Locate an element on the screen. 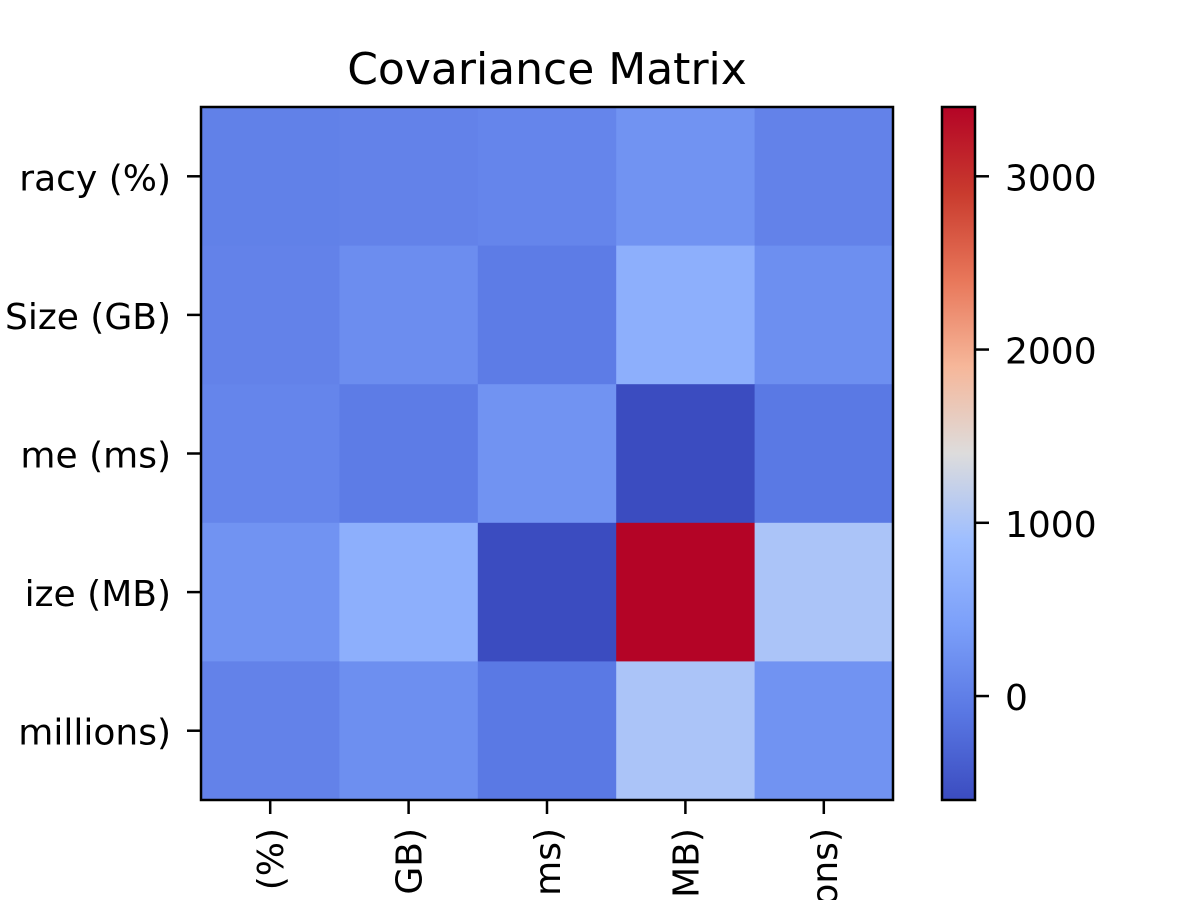  colorbar-tick-label: 3000 is located at coordinates (1051, 178).